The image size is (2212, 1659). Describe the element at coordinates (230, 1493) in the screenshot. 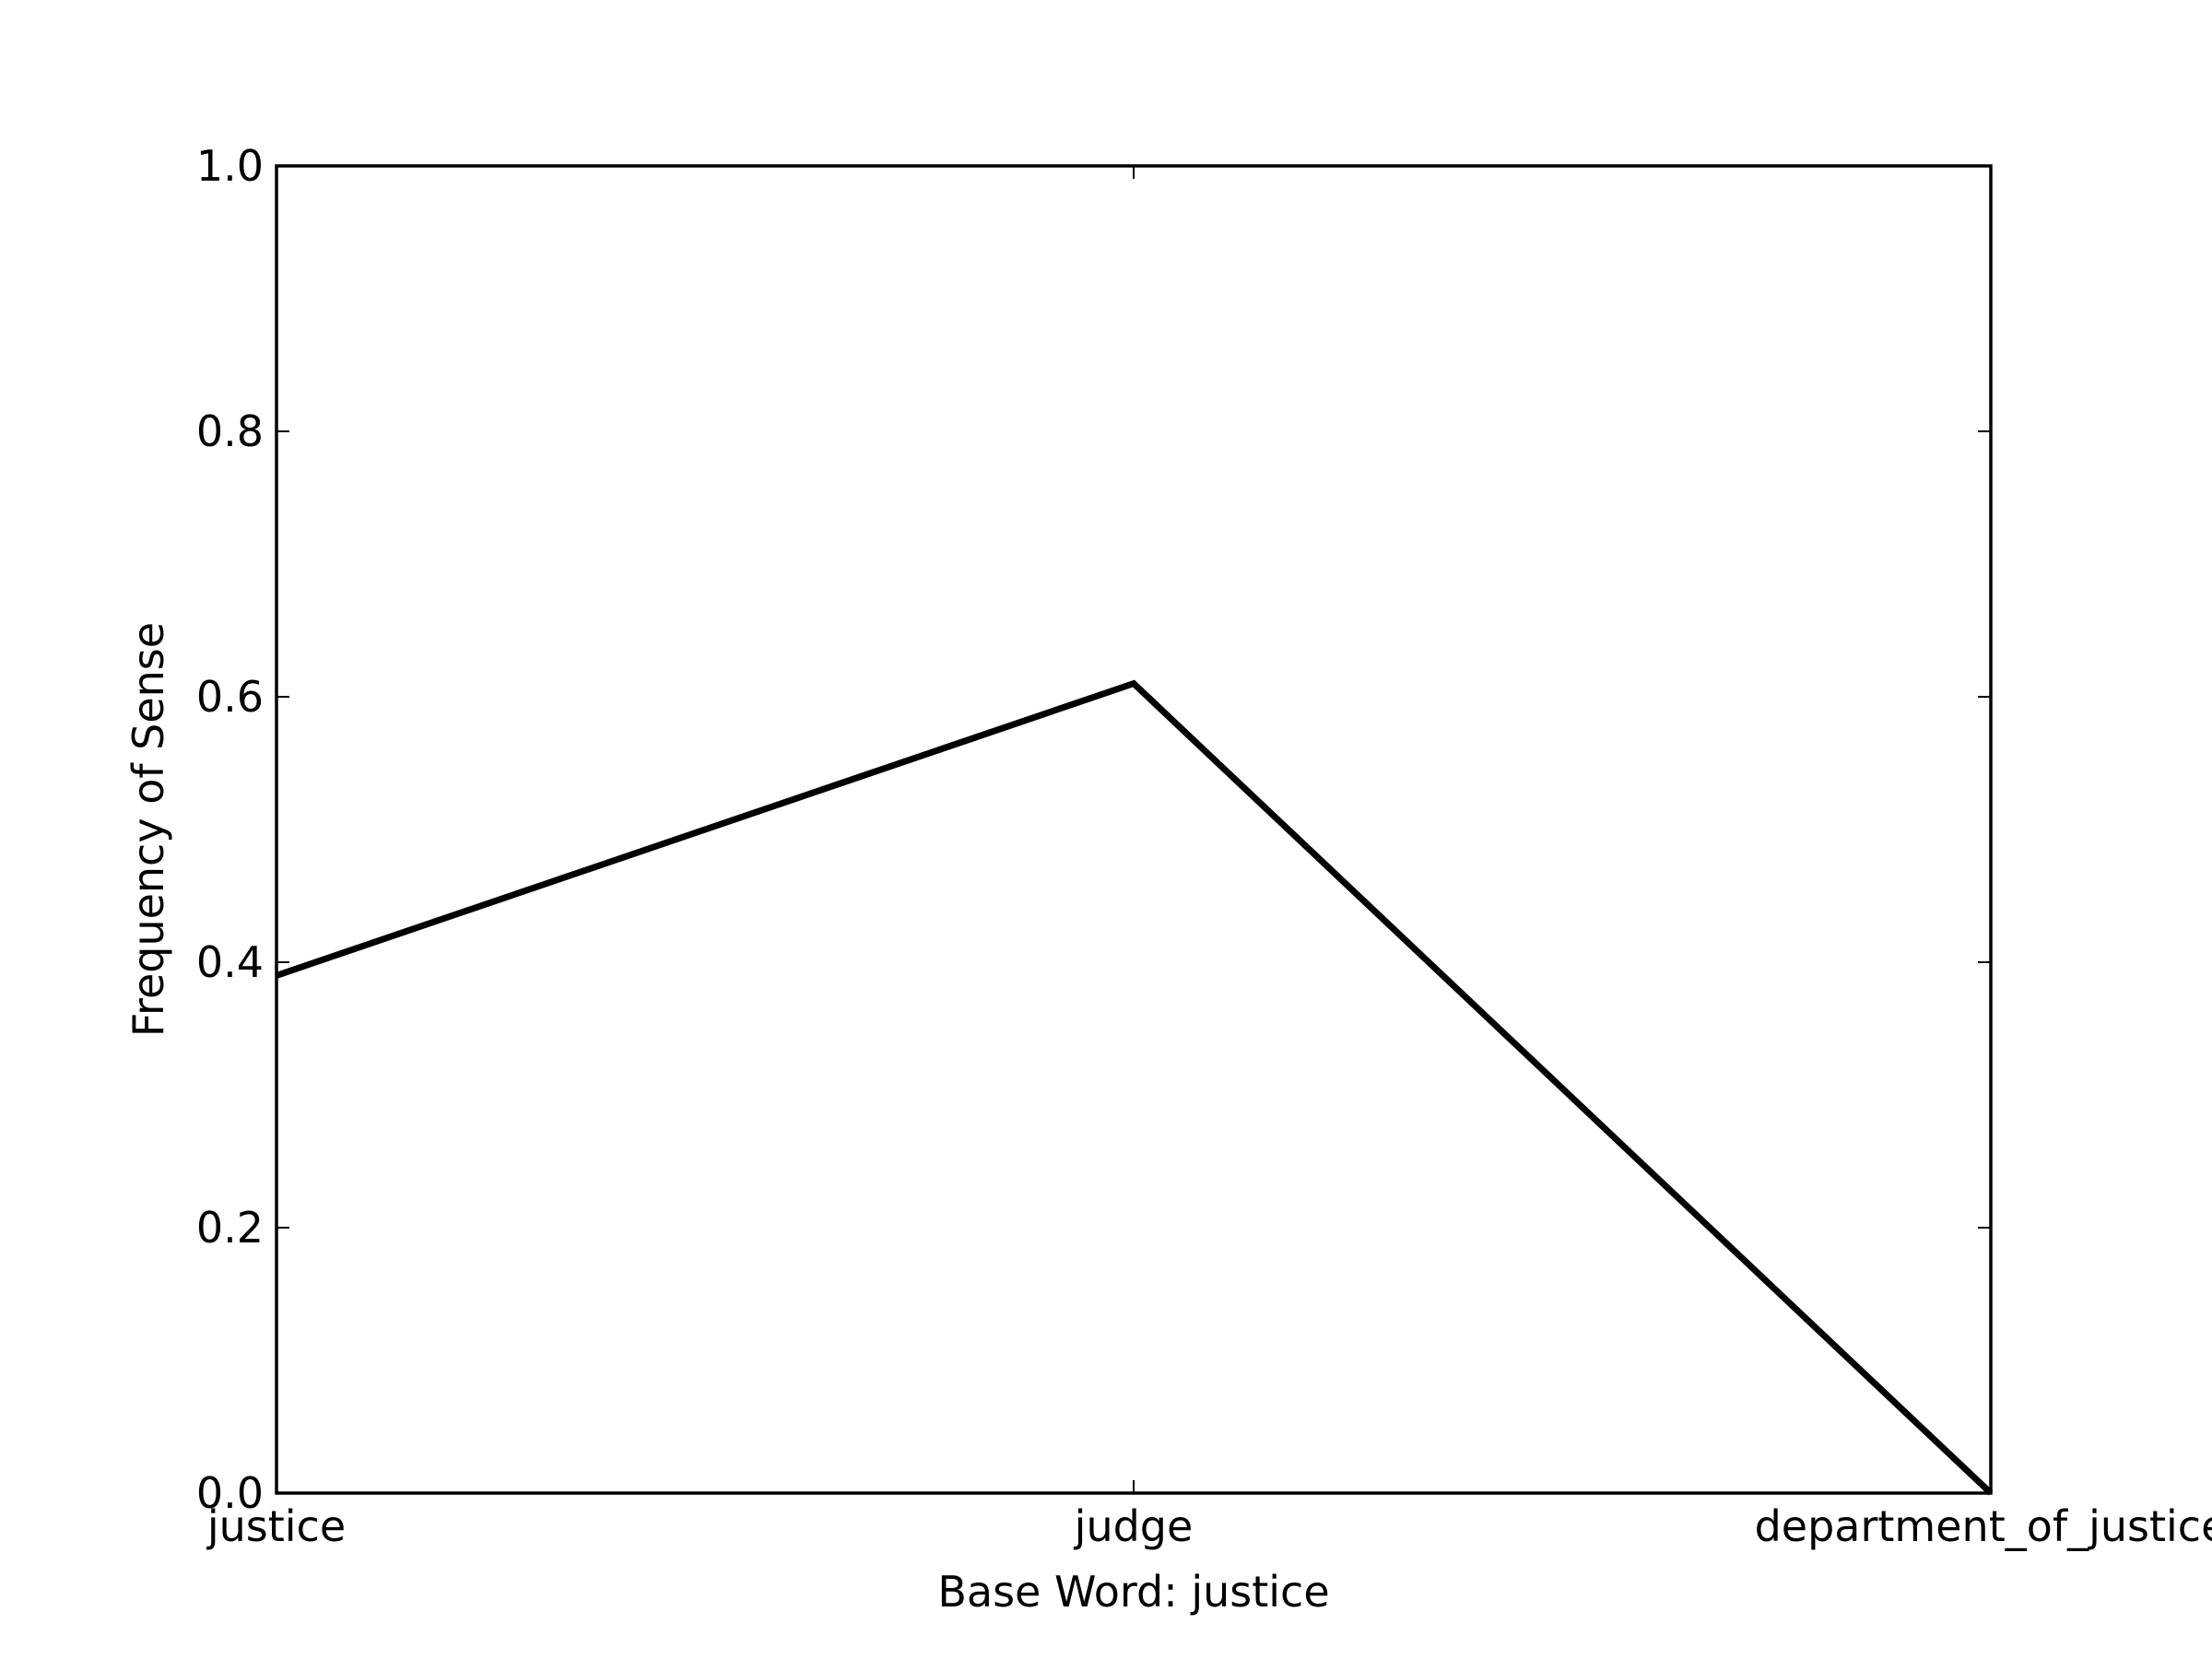

I see `y-tick-label: 0.0` at that location.